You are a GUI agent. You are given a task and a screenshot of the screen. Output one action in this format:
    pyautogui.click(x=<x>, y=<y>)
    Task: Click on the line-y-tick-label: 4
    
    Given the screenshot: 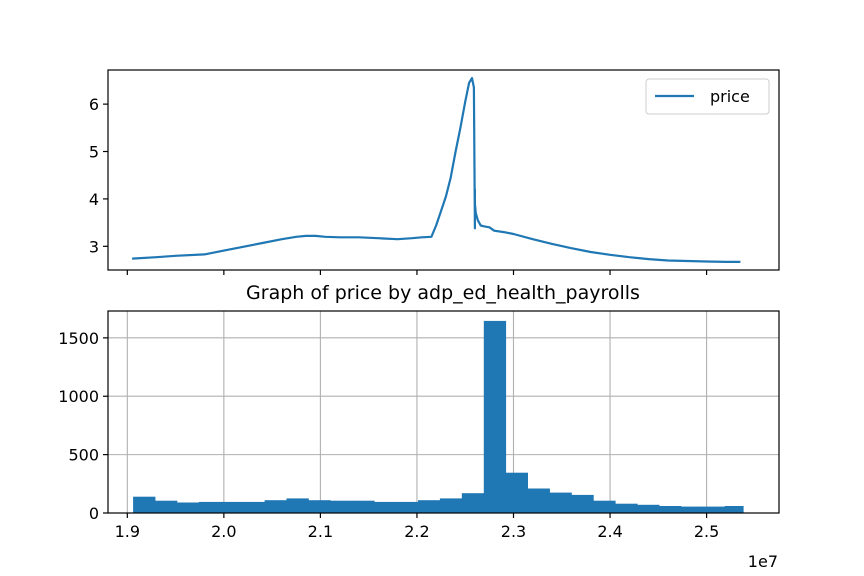 What is the action you would take?
    pyautogui.click(x=94, y=199)
    